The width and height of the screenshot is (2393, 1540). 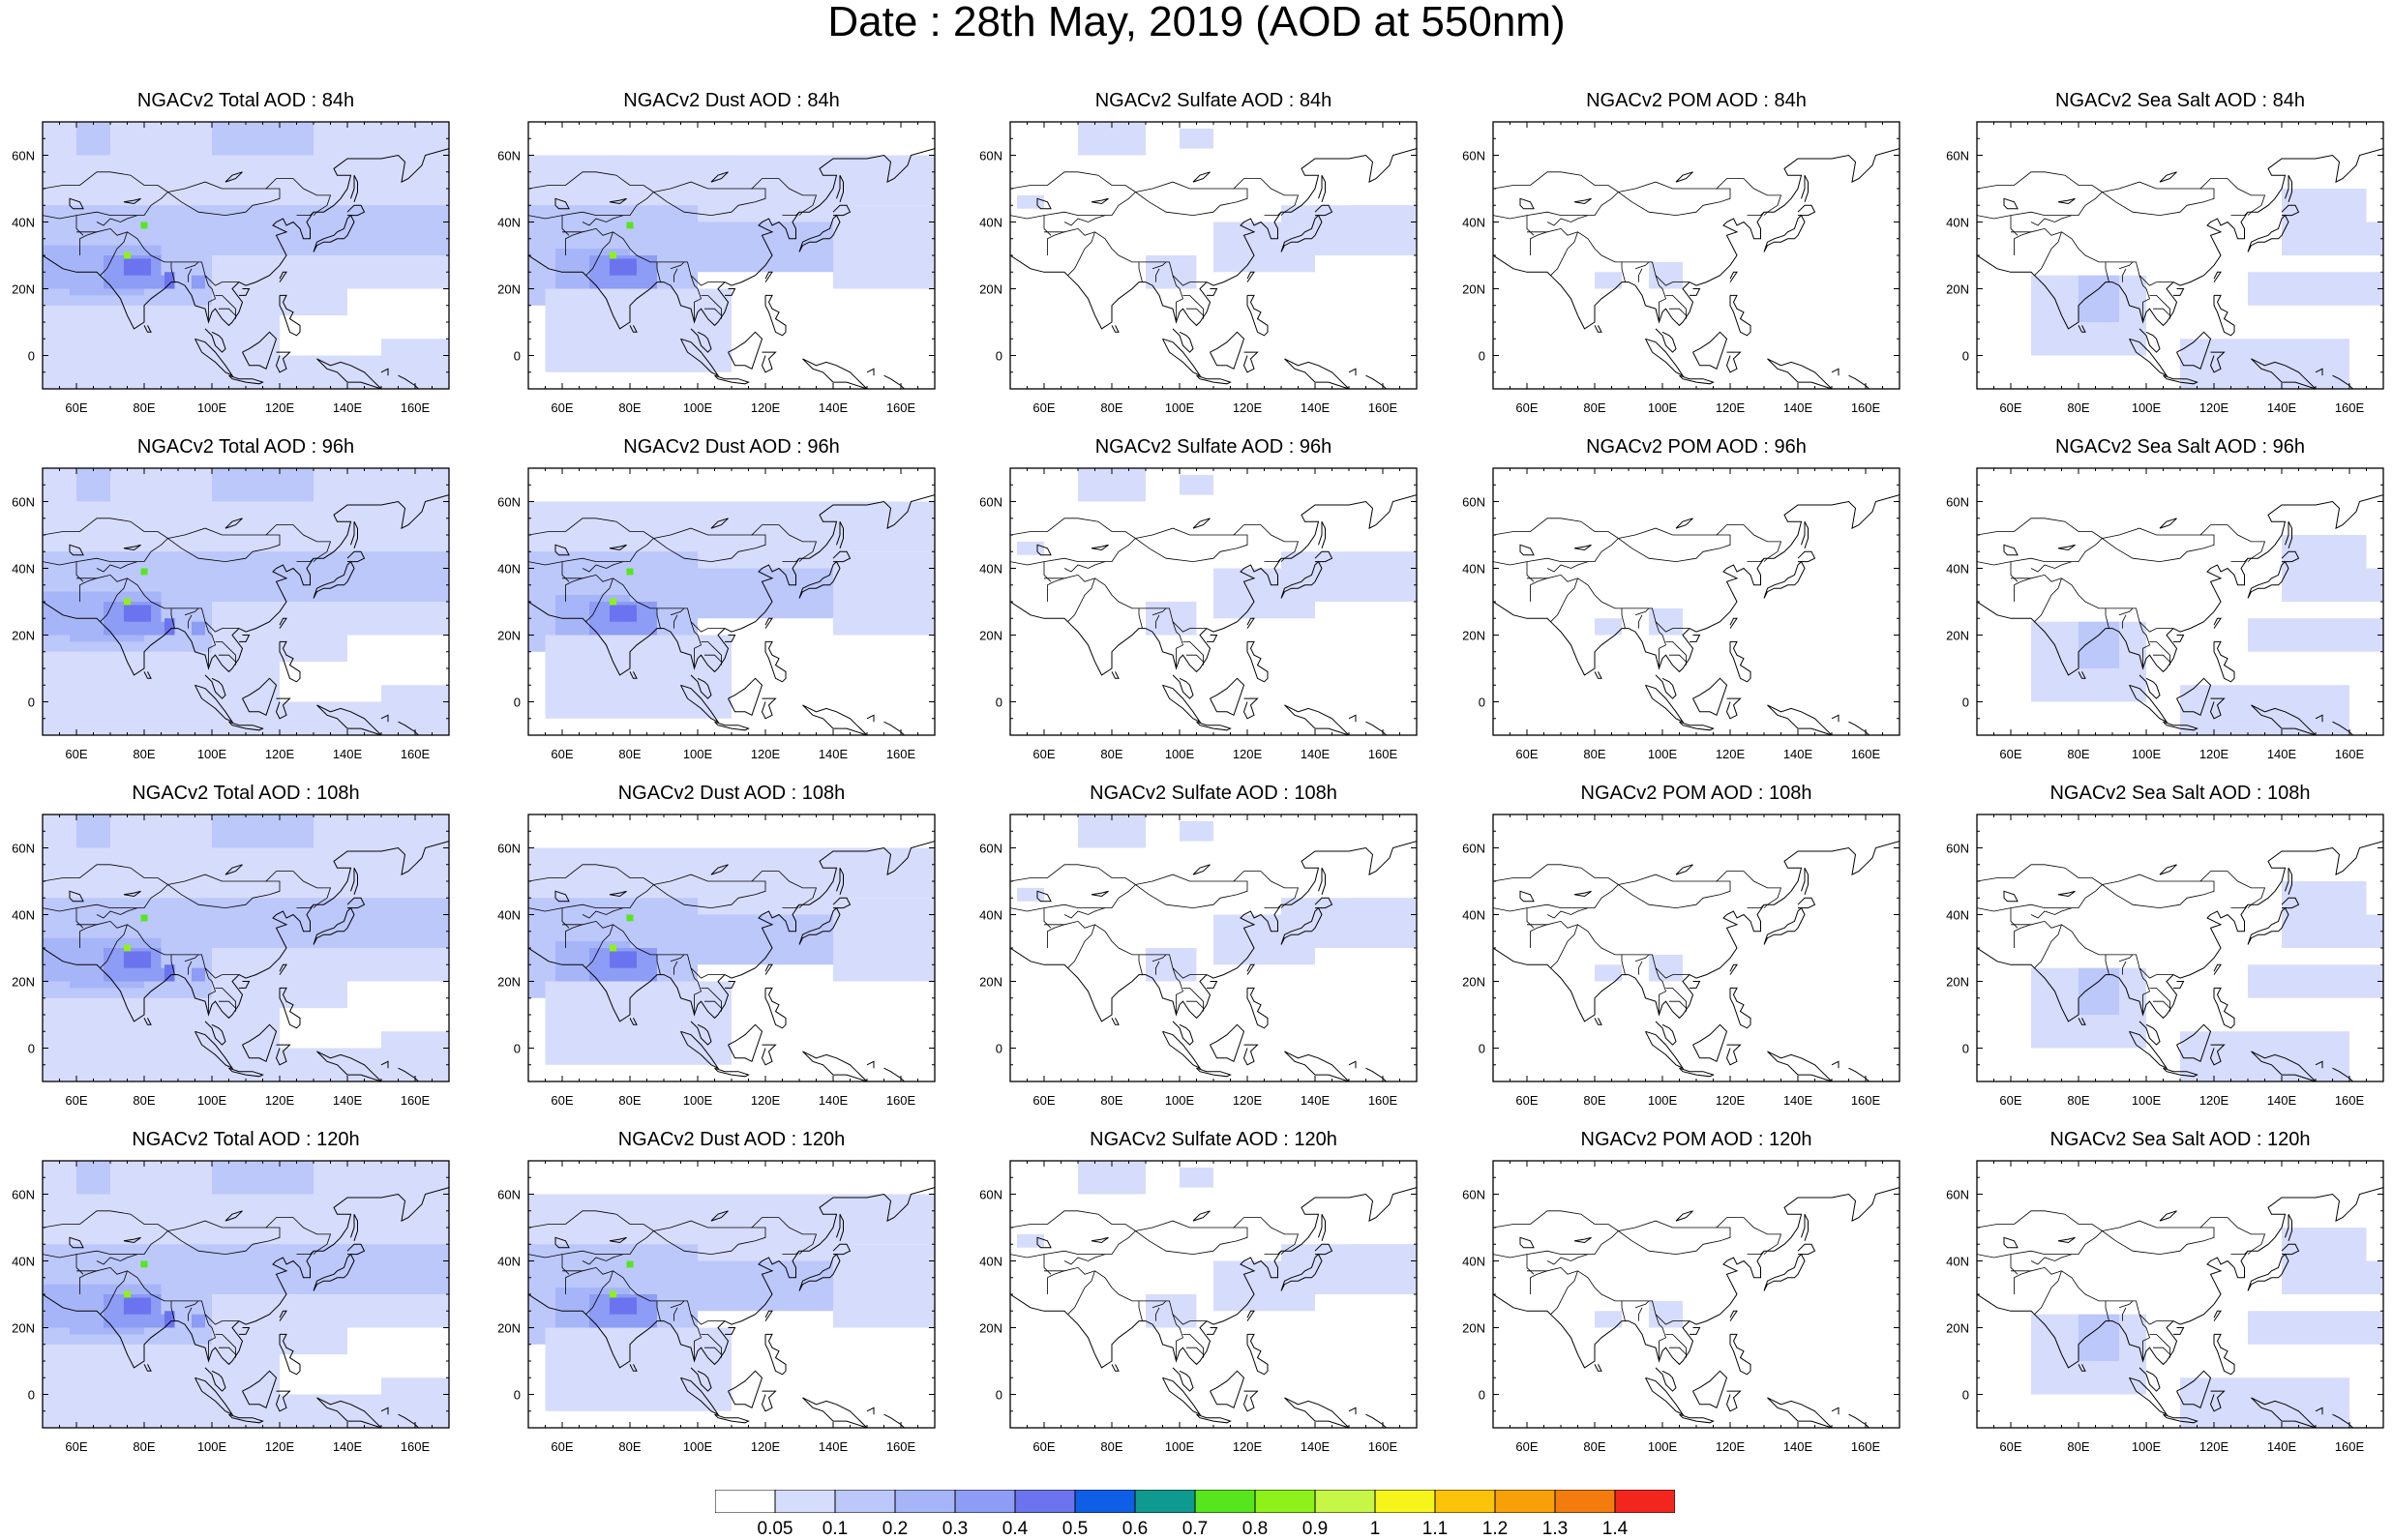 What do you see at coordinates (2180, 1139) in the screenshot?
I see `panel-title: NGACv2 Sea Salt AOD : 120h` at bounding box center [2180, 1139].